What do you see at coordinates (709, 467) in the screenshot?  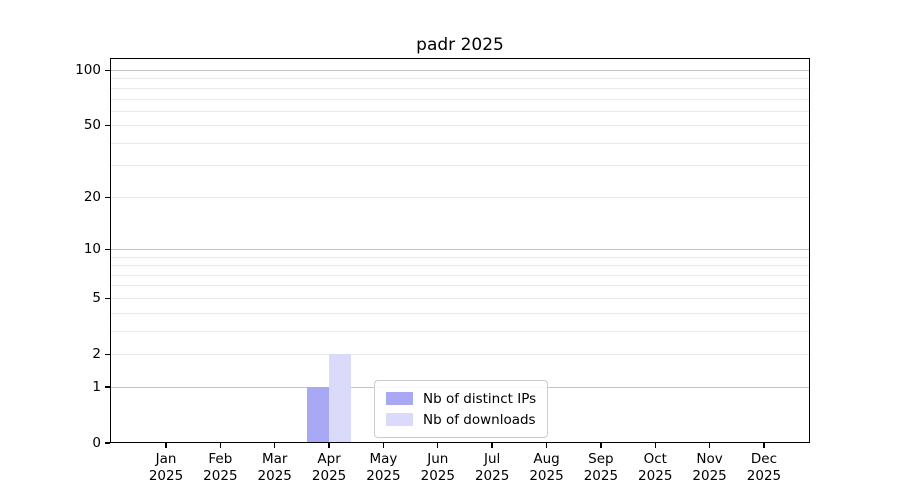 I see `x-tick-label-nov: Nov 2025` at bounding box center [709, 467].